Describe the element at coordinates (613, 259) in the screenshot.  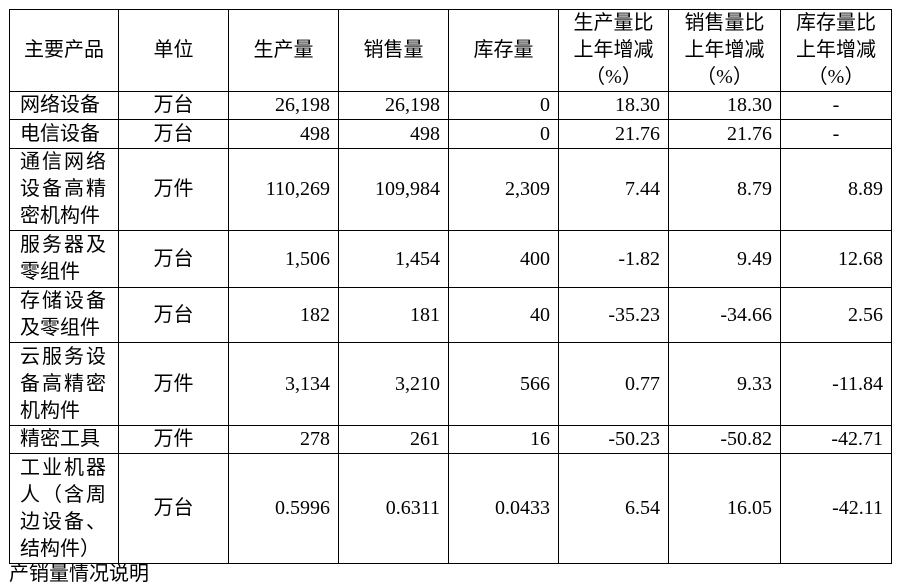
I see `value-cell: -1.82` at that location.